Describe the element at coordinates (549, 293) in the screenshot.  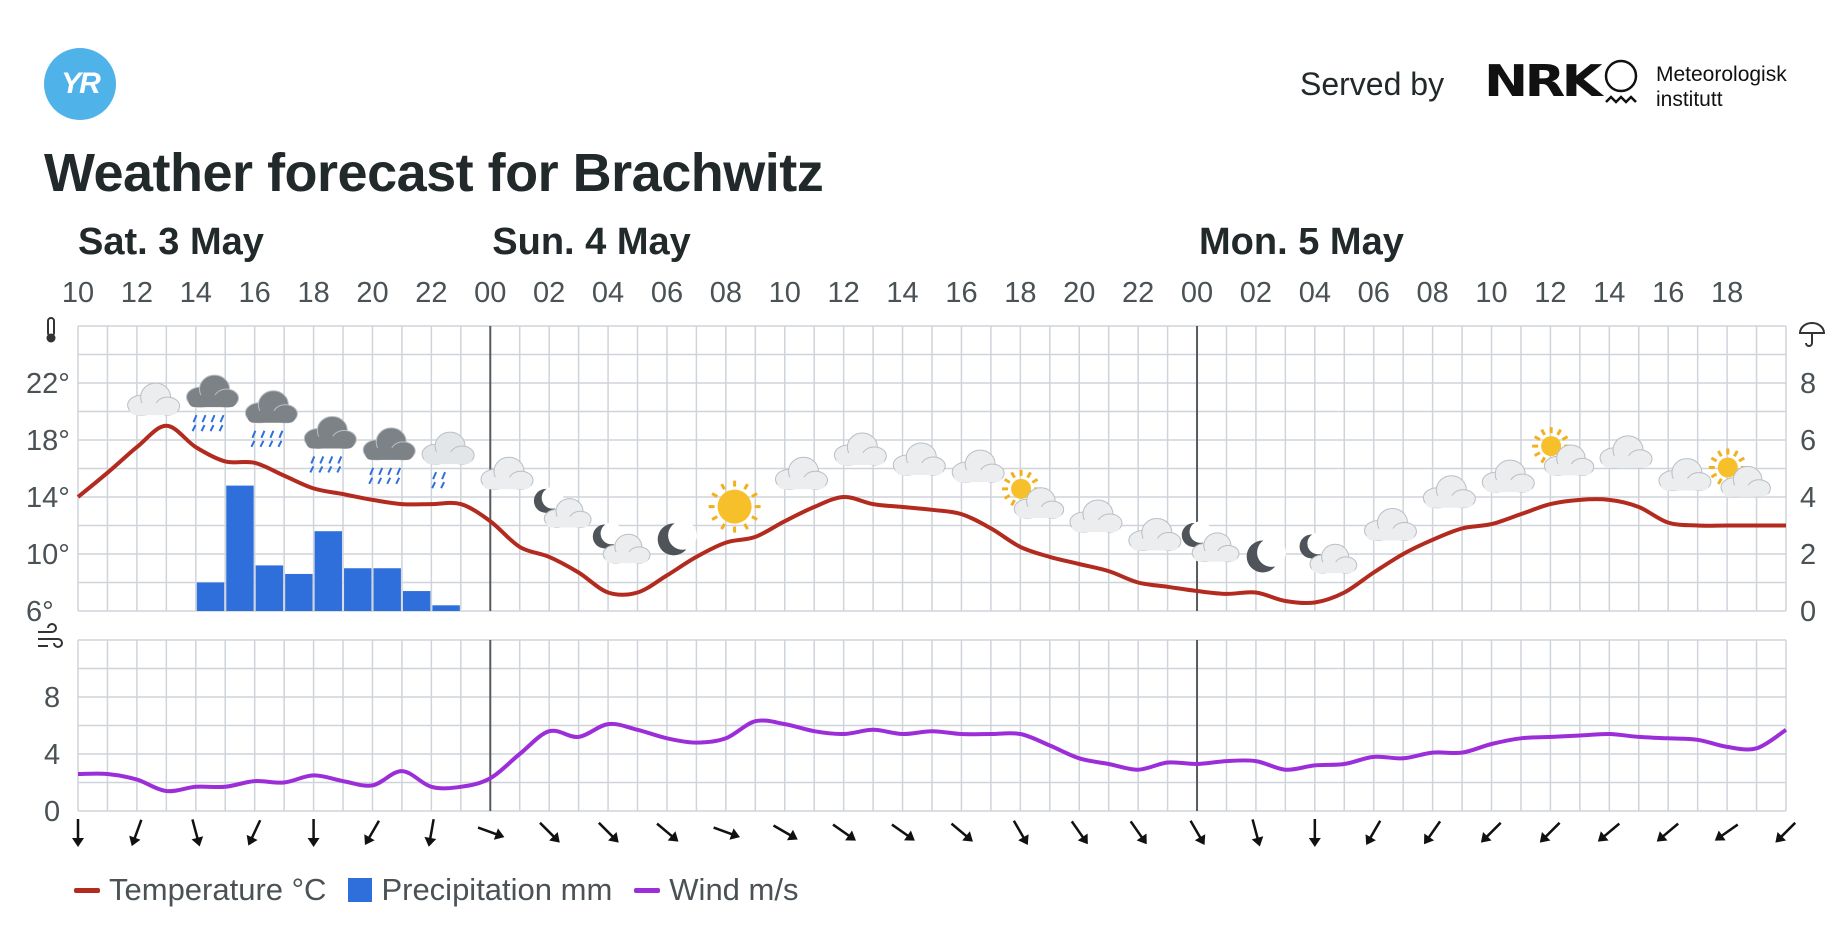
I see `hour-tick-label: 02` at that location.